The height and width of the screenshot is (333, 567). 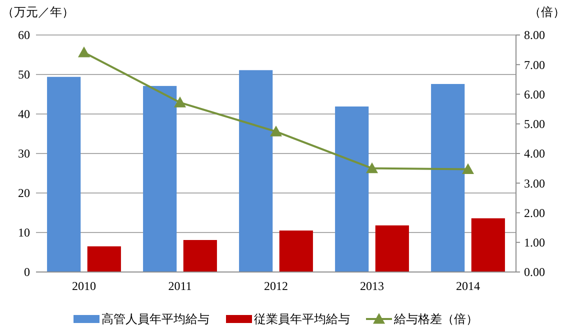 What do you see at coordinates (547, 12) in the screenshot?
I see `y2-axis-title: （倍）` at bounding box center [547, 12].